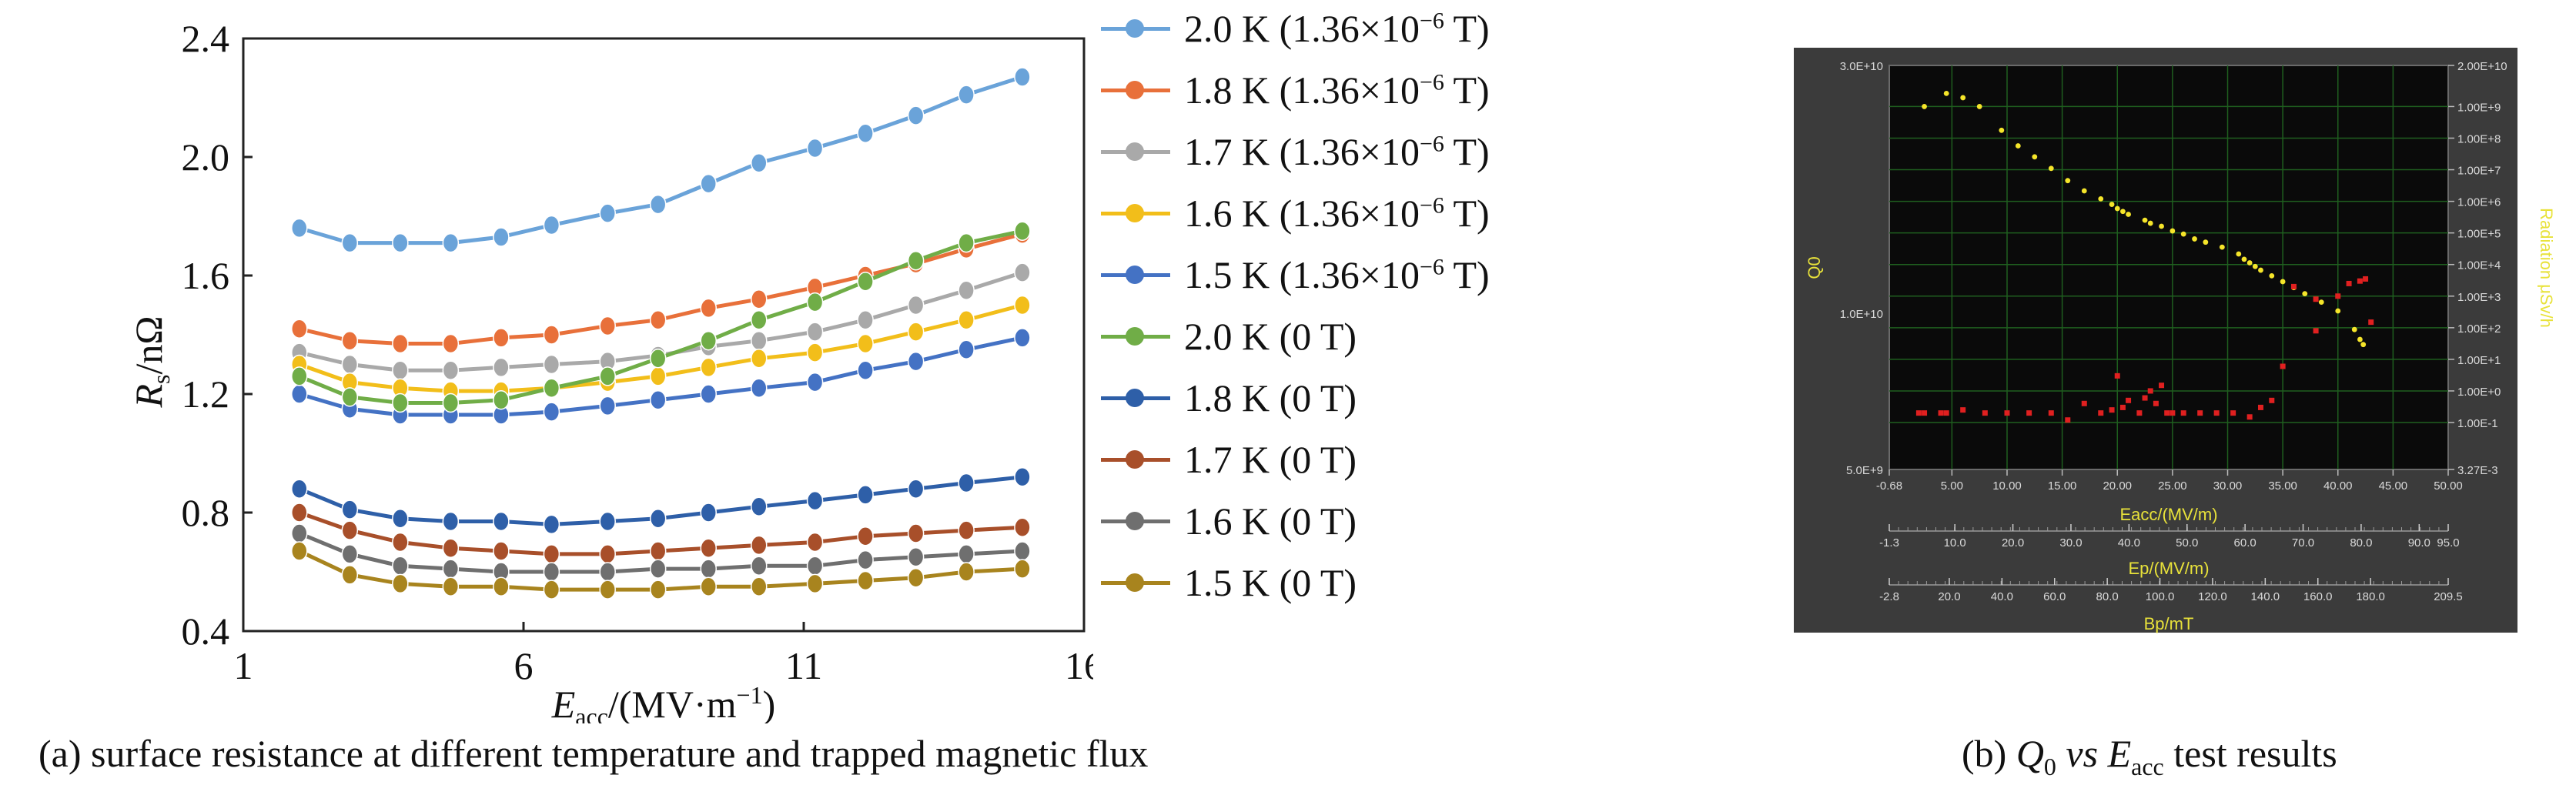  What do you see at coordinates (2477, 470) in the screenshot?
I see `y-right-tick-label-b-12: 3.27E-3` at bounding box center [2477, 470].